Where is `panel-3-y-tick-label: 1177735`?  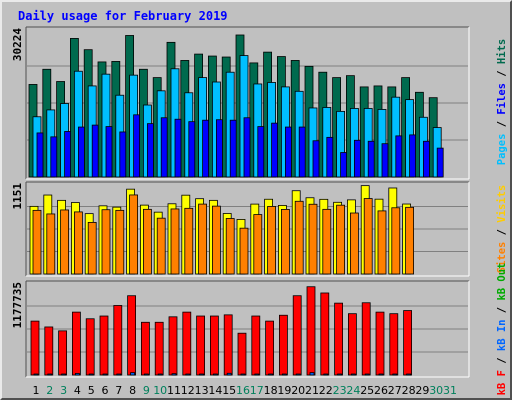
panel-3-y-tick-label: 1177735 is located at coordinates (17, 305).